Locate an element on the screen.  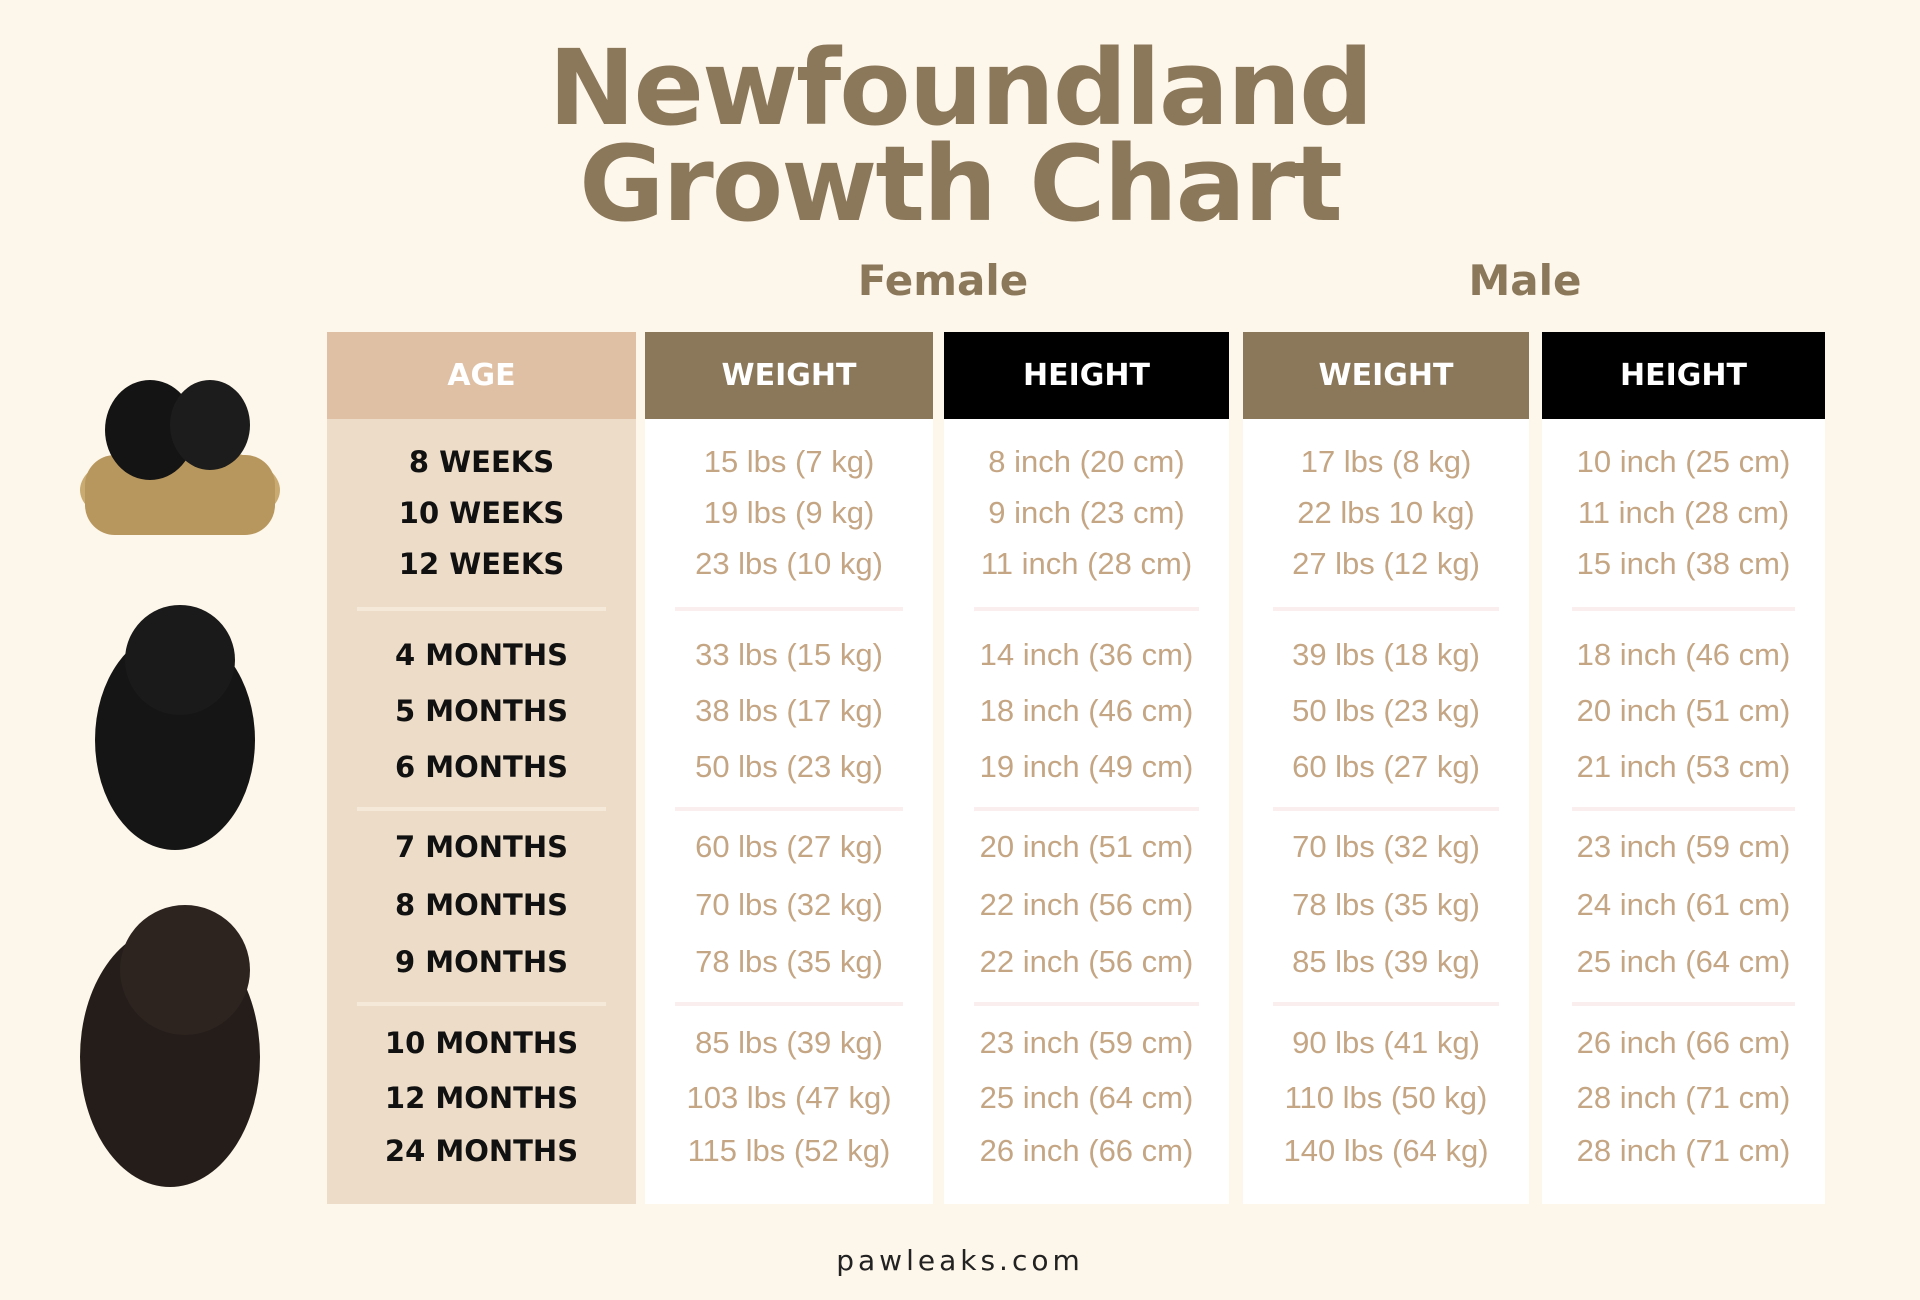
value-cell: 19 inch (49 cm) is located at coordinates (1086, 766).